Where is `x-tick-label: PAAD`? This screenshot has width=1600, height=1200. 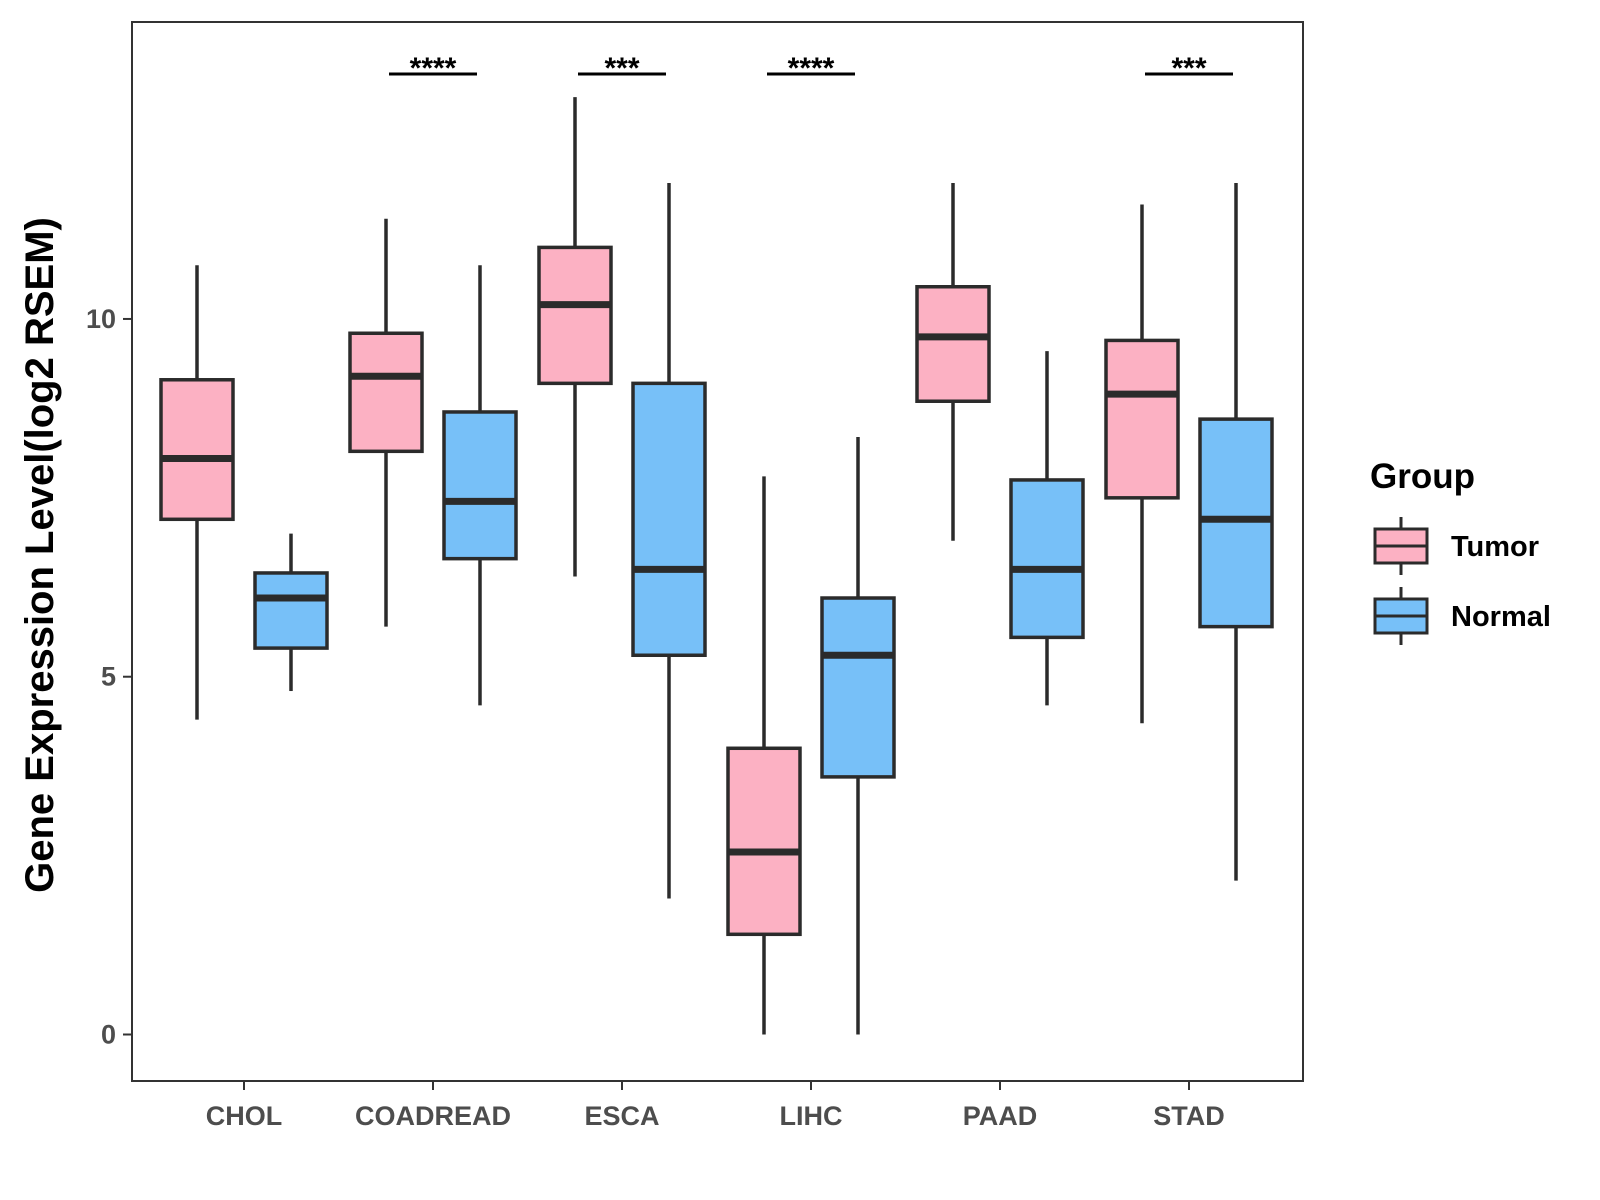
x-tick-label: PAAD is located at coordinates (1000, 1116).